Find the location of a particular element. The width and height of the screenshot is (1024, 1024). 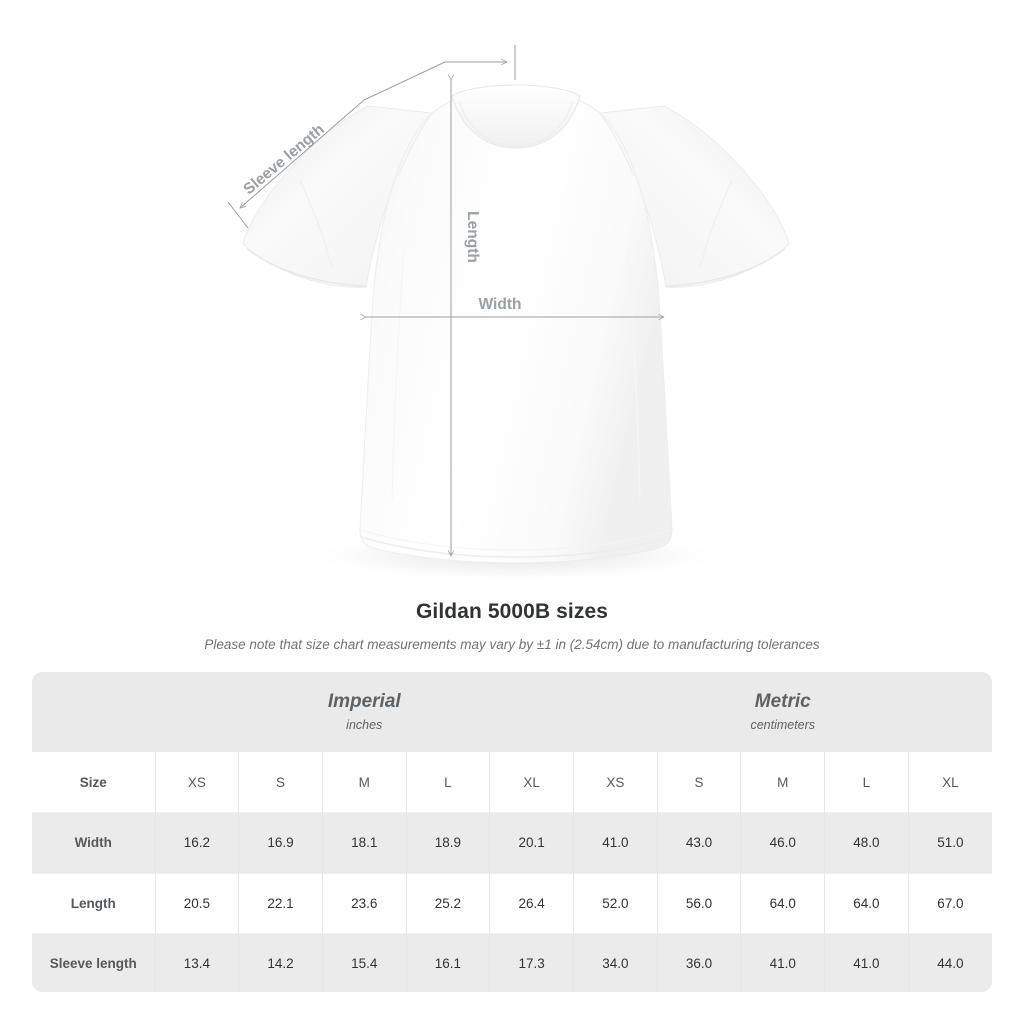

unit-group-imperial: Imperial inches is located at coordinates (364, 712).